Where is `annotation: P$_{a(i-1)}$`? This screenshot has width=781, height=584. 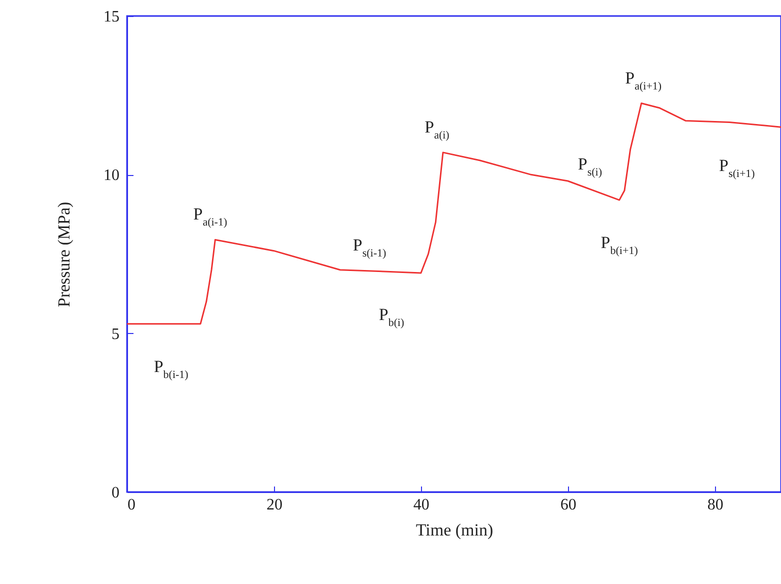 annotation: P$_{a(i-1)}$ is located at coordinates (210, 216).